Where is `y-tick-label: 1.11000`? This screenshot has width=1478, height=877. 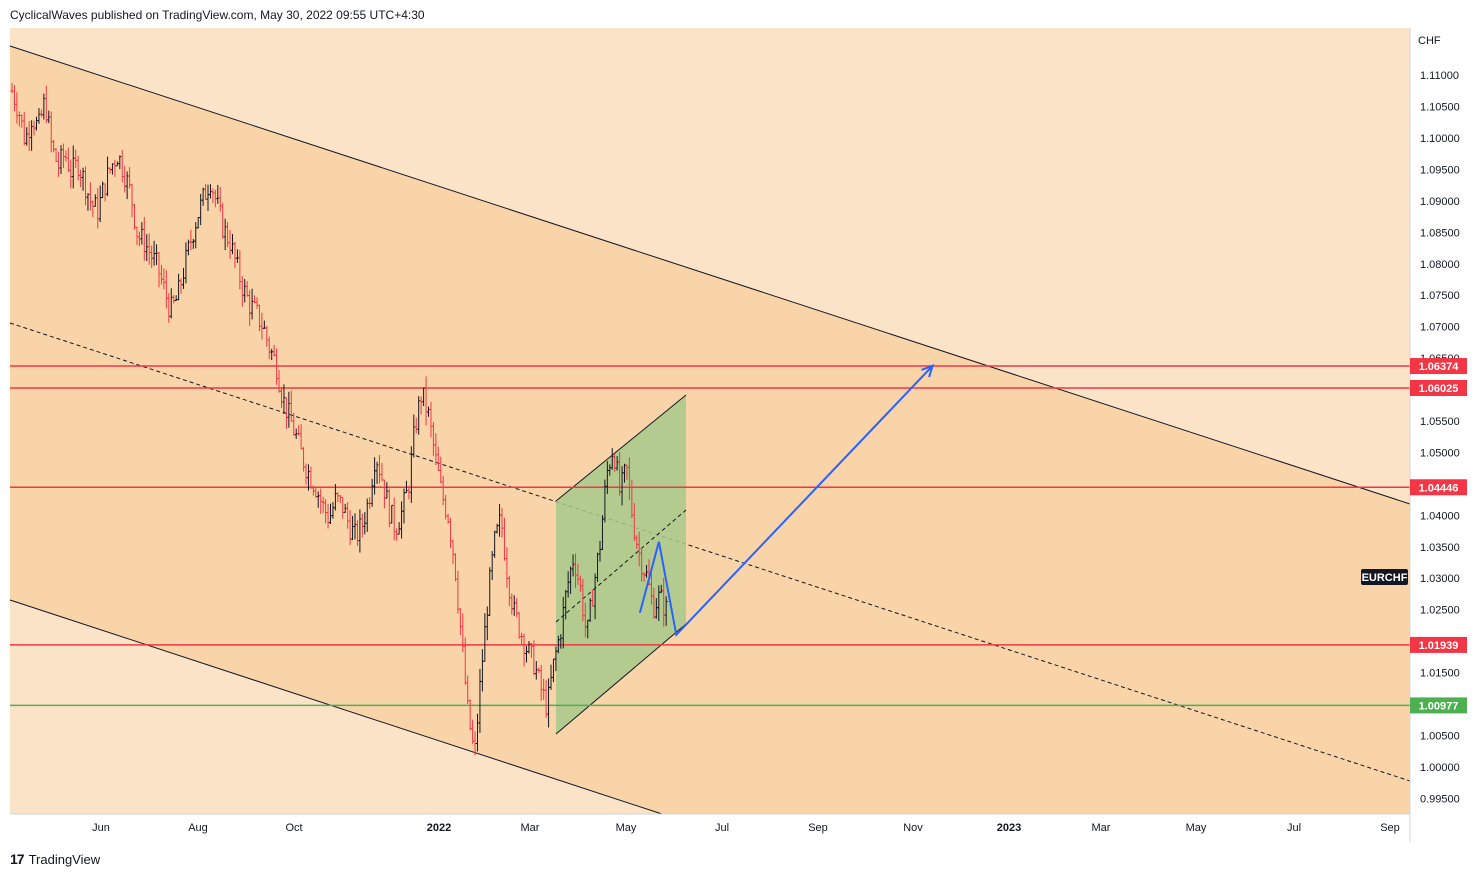 y-tick-label: 1.11000 is located at coordinates (1439, 76).